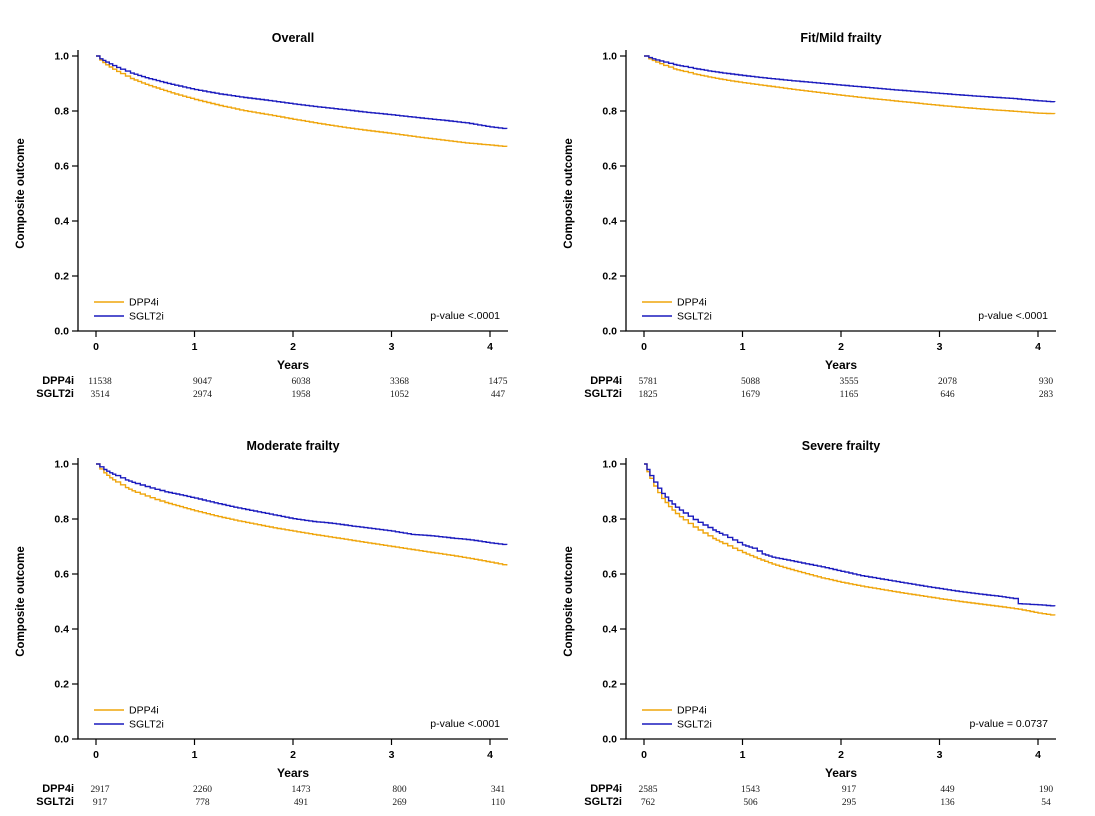  Describe the element at coordinates (100, 790) in the screenshot. I see `risk-count: 2917` at that location.